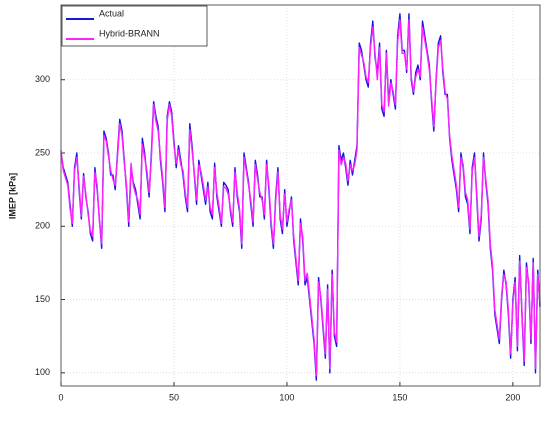 Image resolution: width=550 pixels, height=424 pixels. What do you see at coordinates (134, 26) in the screenshot?
I see `legend: Actual Hybrid-BRANN` at bounding box center [134, 26].